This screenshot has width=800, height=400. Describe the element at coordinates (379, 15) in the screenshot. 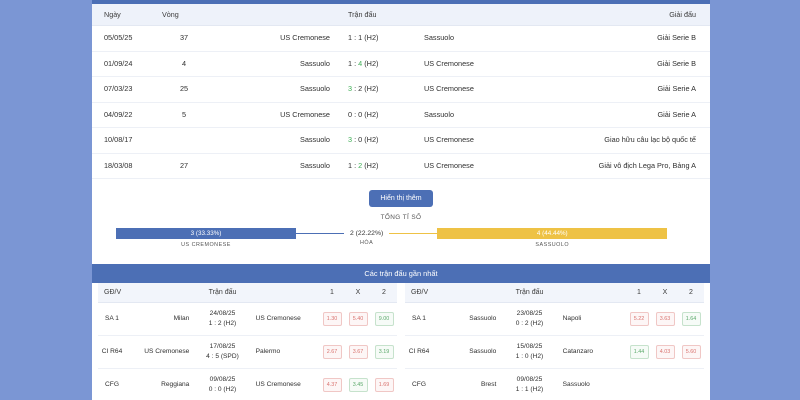

I see `h2h-col-match: Trận đấu` at that location.